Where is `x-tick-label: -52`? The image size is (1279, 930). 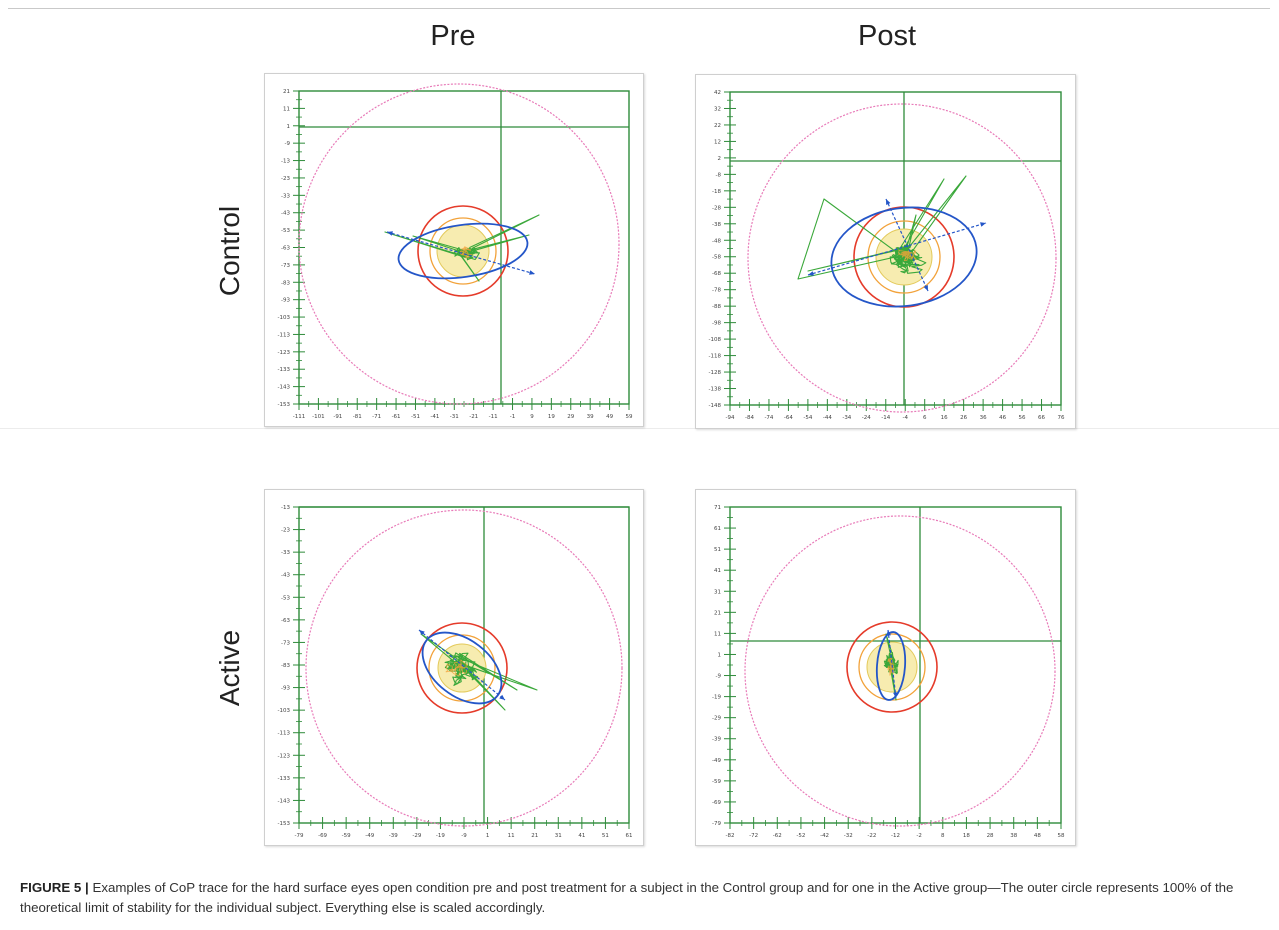 x-tick-label: -52 is located at coordinates (800, 836).